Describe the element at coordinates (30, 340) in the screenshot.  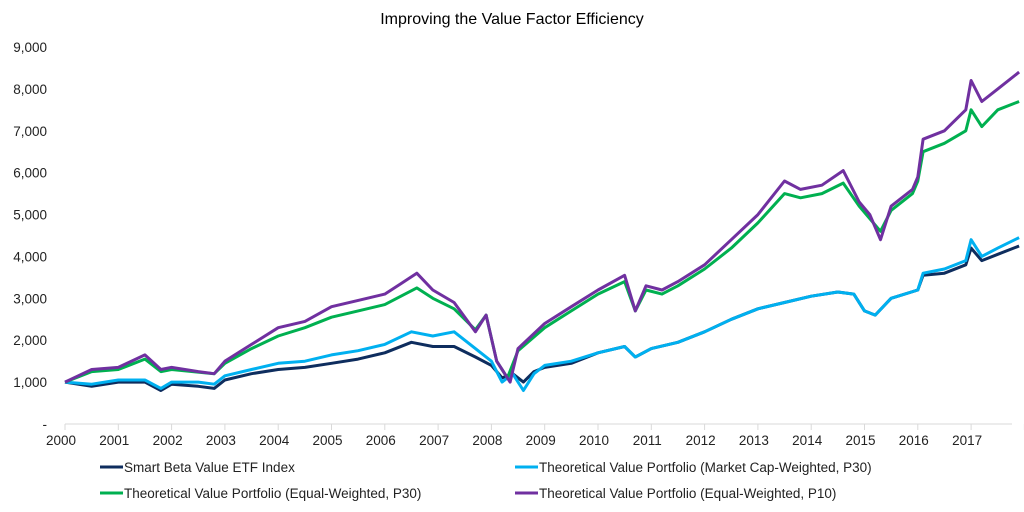
I see `y-tick-label: 2,000` at that location.